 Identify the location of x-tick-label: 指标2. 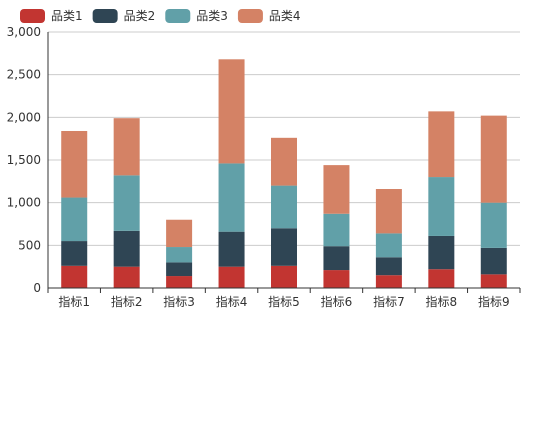
(127, 301).